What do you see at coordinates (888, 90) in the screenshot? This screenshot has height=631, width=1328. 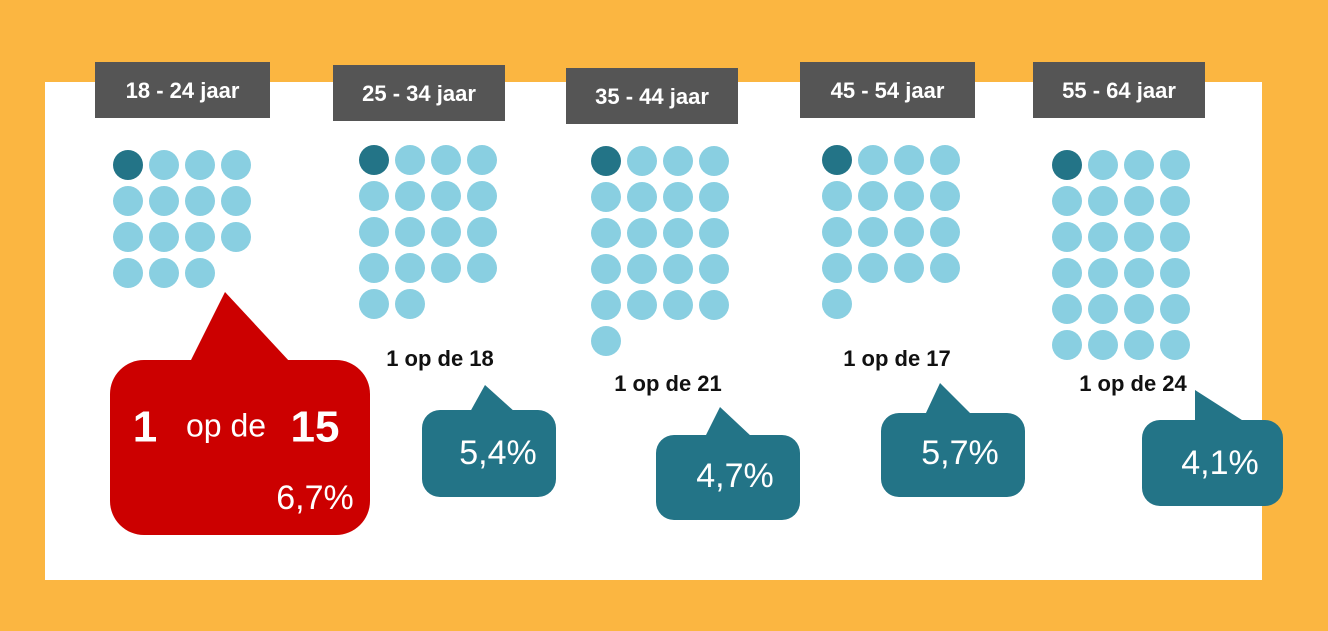 I see `age-label: 45 - 54 jaar` at bounding box center [888, 90].